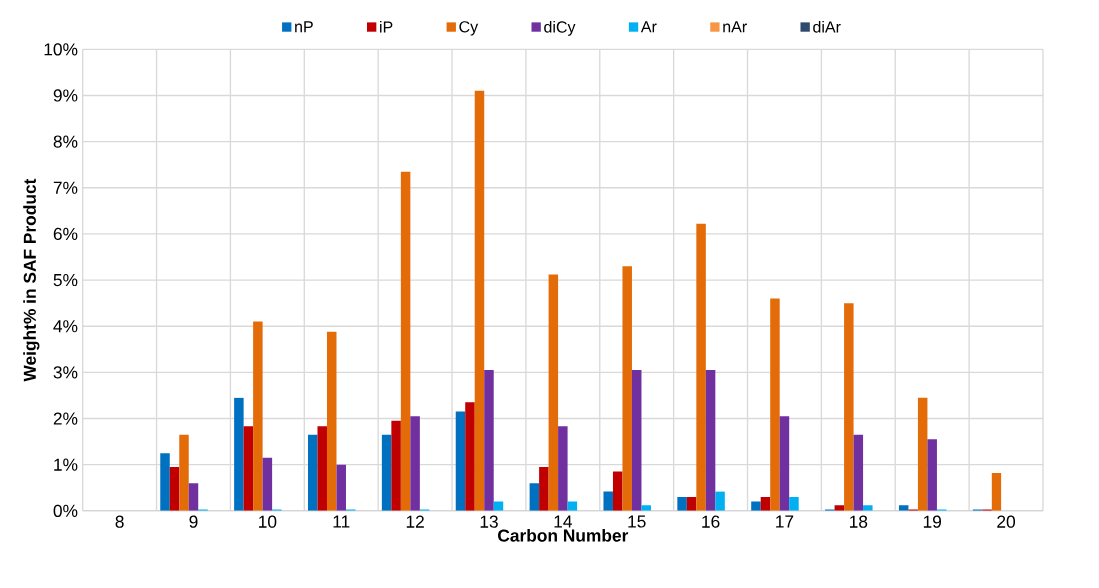 This screenshot has width=1099, height=588. I want to click on y-tick-label: 9%, so click(65, 95).